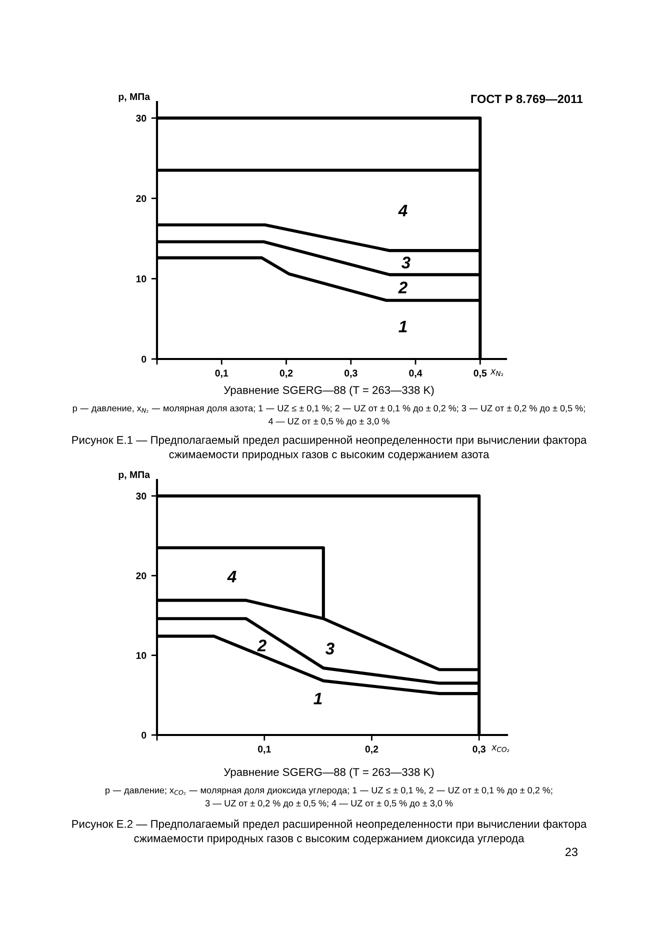 The image size is (661, 936). What do you see at coordinates (329, 448) in the screenshot?
I see `text: Рисунок Е.1 — Предполагаемый предел расширенной неопределенности при вычислении фактора сжимаемости природных газов с высоким содержанием азота` at bounding box center [329, 448].